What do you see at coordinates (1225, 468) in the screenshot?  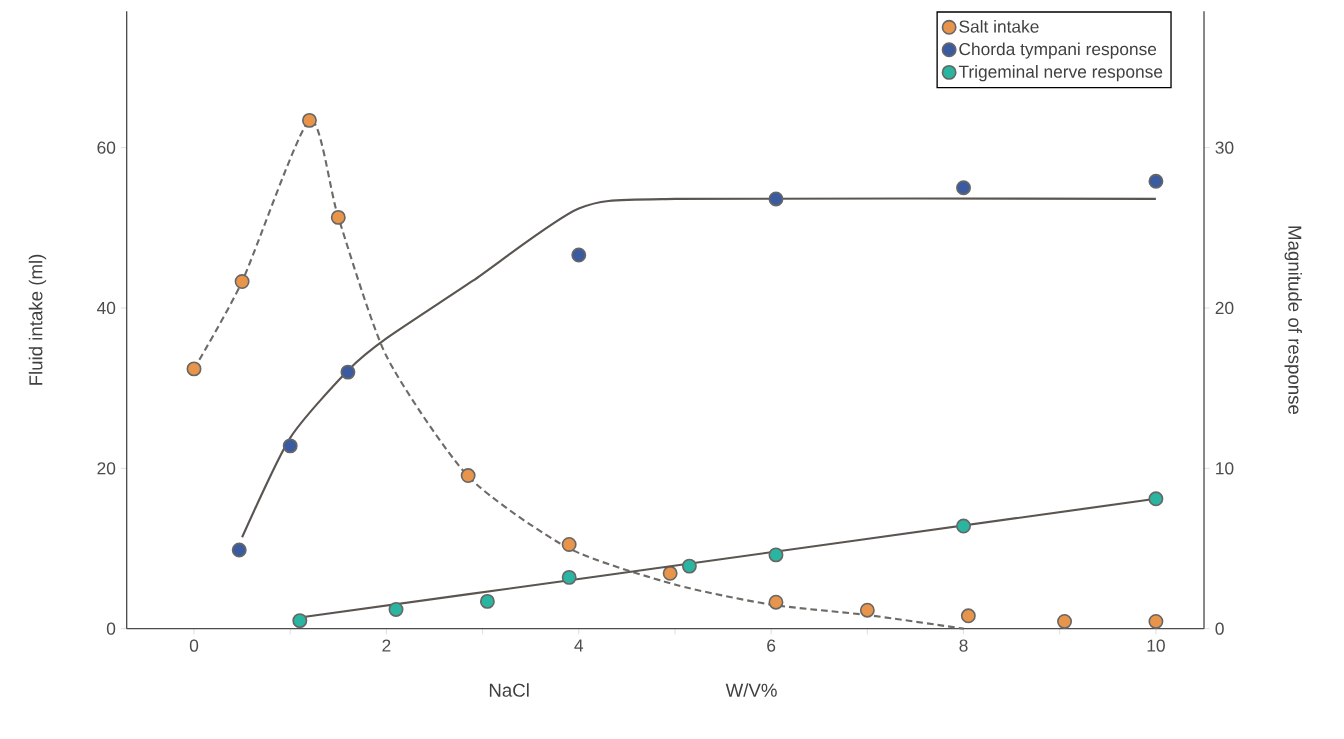 I see `y2-tick-label: 10` at bounding box center [1225, 468].